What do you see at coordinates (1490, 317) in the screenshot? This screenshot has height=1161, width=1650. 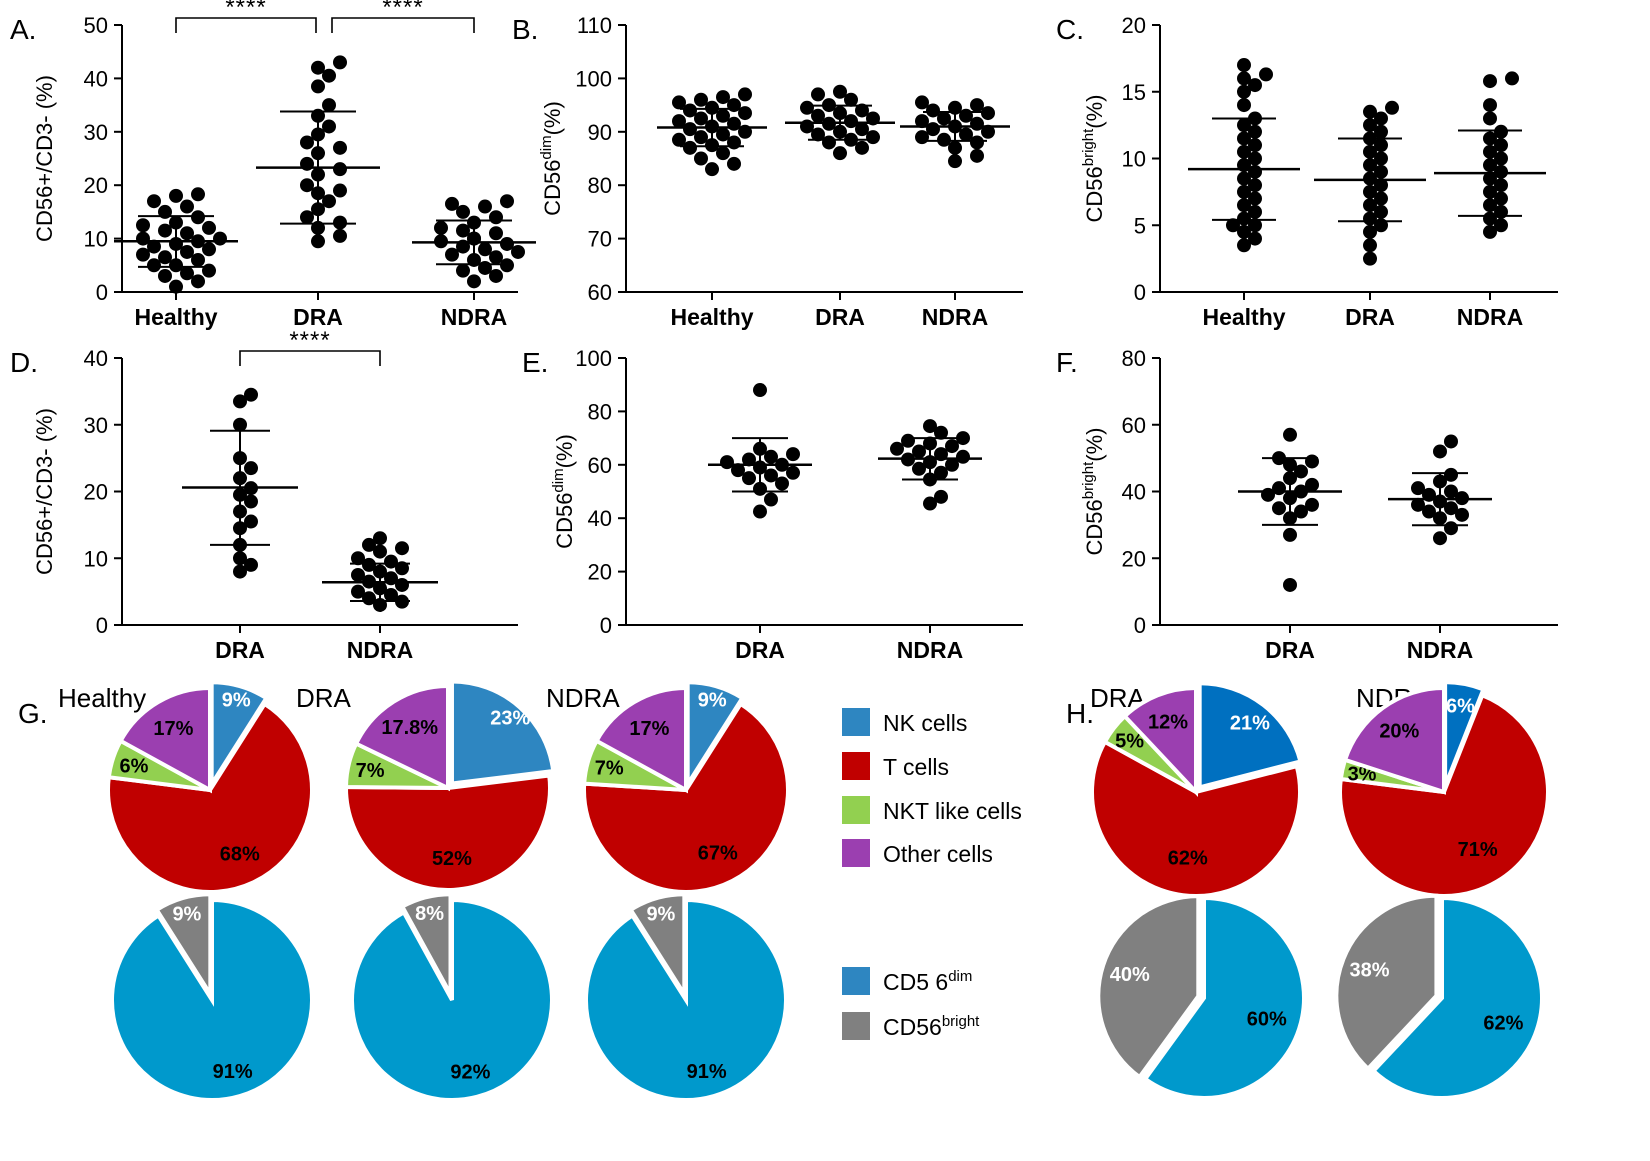 I see `category-label-ndra: NDRA` at bounding box center [1490, 317].